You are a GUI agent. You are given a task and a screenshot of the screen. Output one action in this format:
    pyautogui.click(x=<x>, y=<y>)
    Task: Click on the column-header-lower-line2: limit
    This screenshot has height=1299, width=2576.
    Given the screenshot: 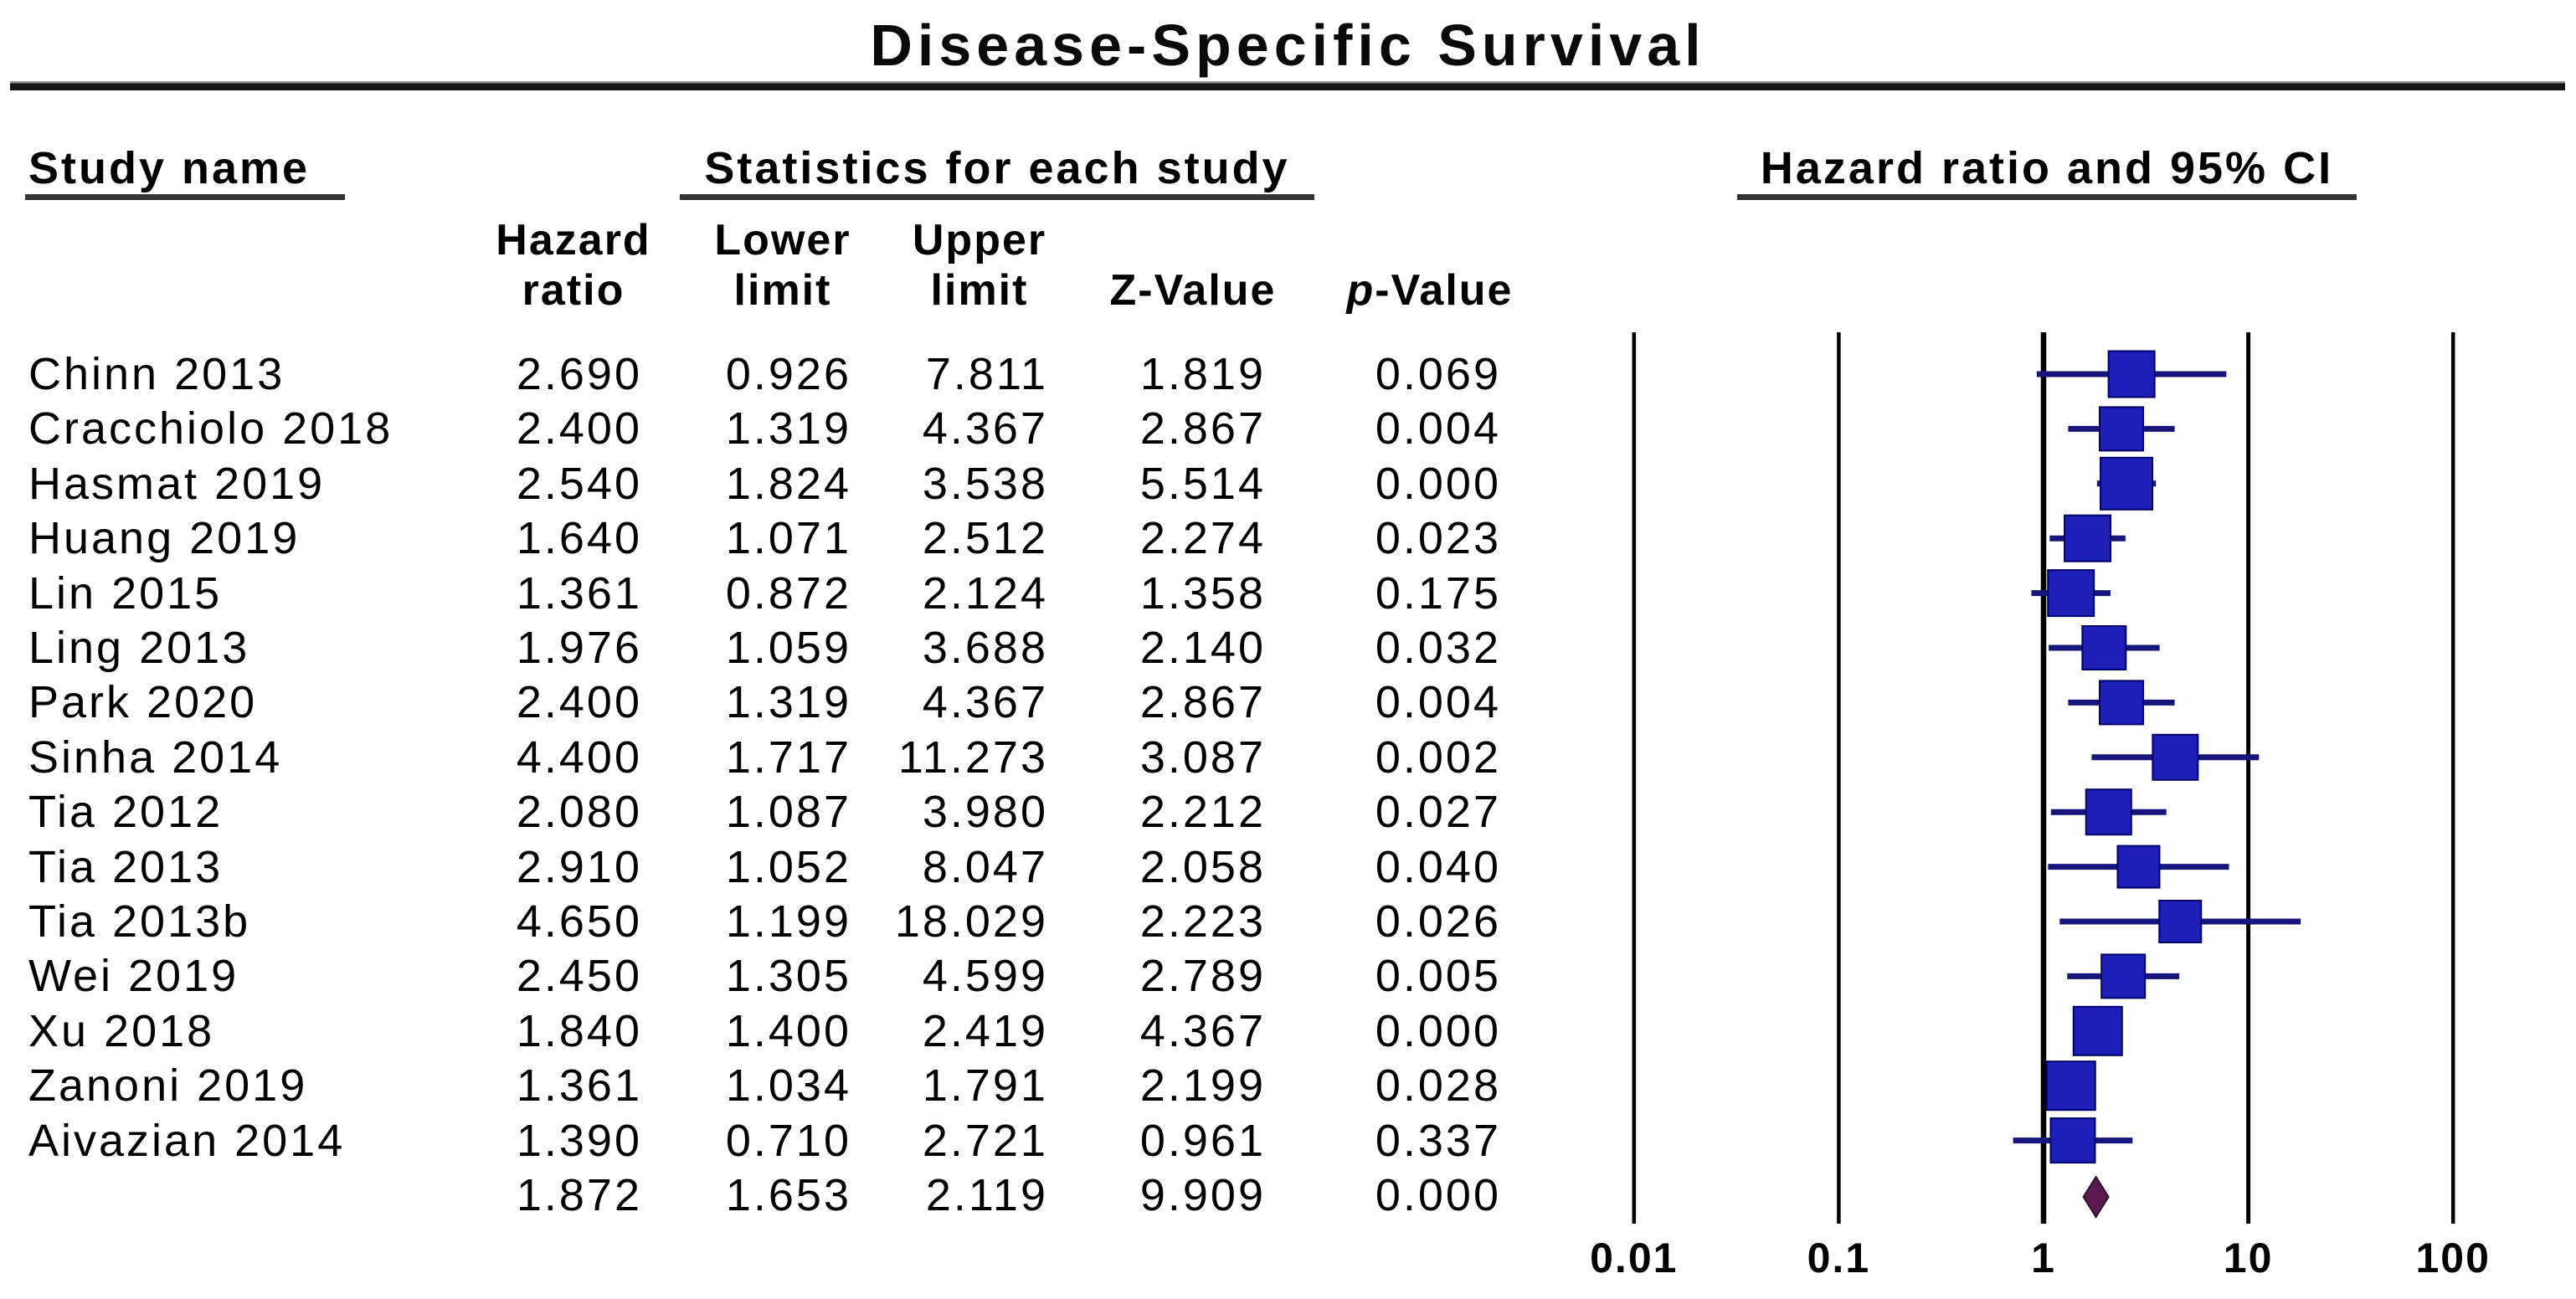 What is the action you would take?
    pyautogui.click(x=783, y=291)
    